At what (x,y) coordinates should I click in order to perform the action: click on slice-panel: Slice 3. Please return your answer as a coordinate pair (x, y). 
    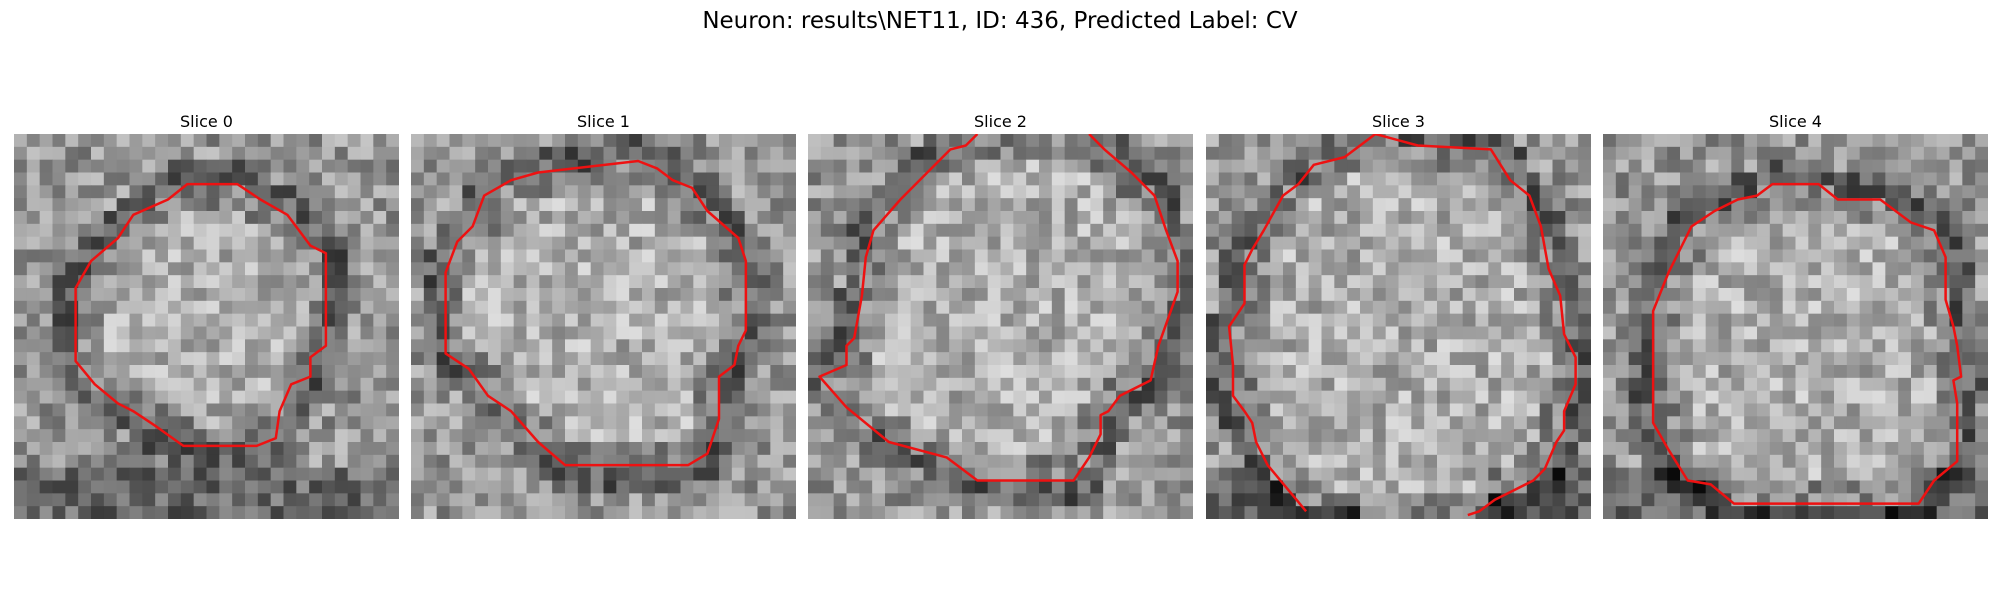
    Looking at the image, I should click on (1398, 314).